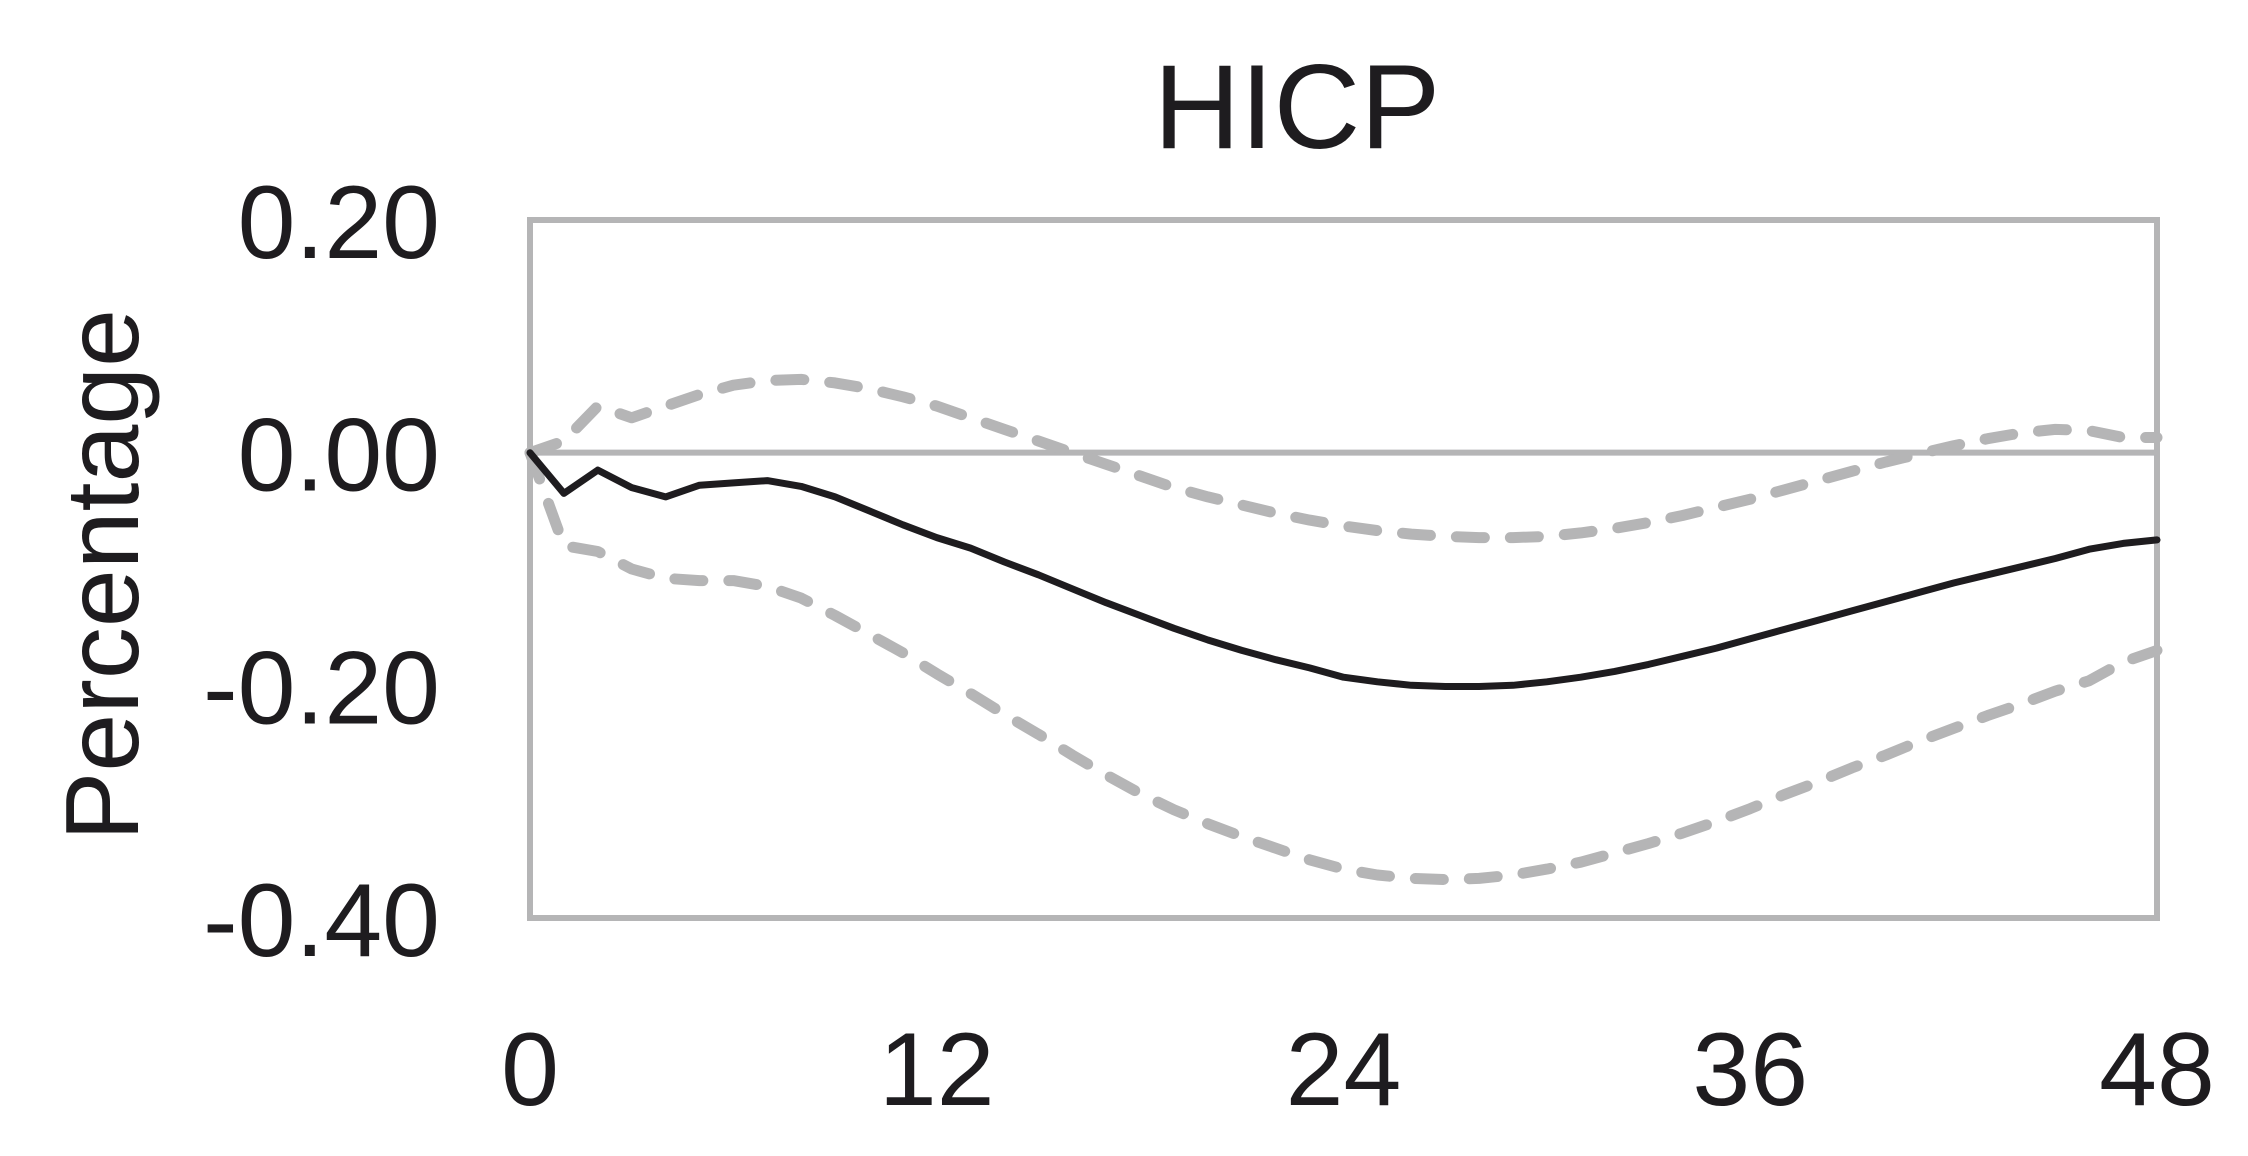 This screenshot has height=1156, width=2248. Describe the element at coordinates (1297, 107) in the screenshot. I see `chart-title: HICP` at that location.